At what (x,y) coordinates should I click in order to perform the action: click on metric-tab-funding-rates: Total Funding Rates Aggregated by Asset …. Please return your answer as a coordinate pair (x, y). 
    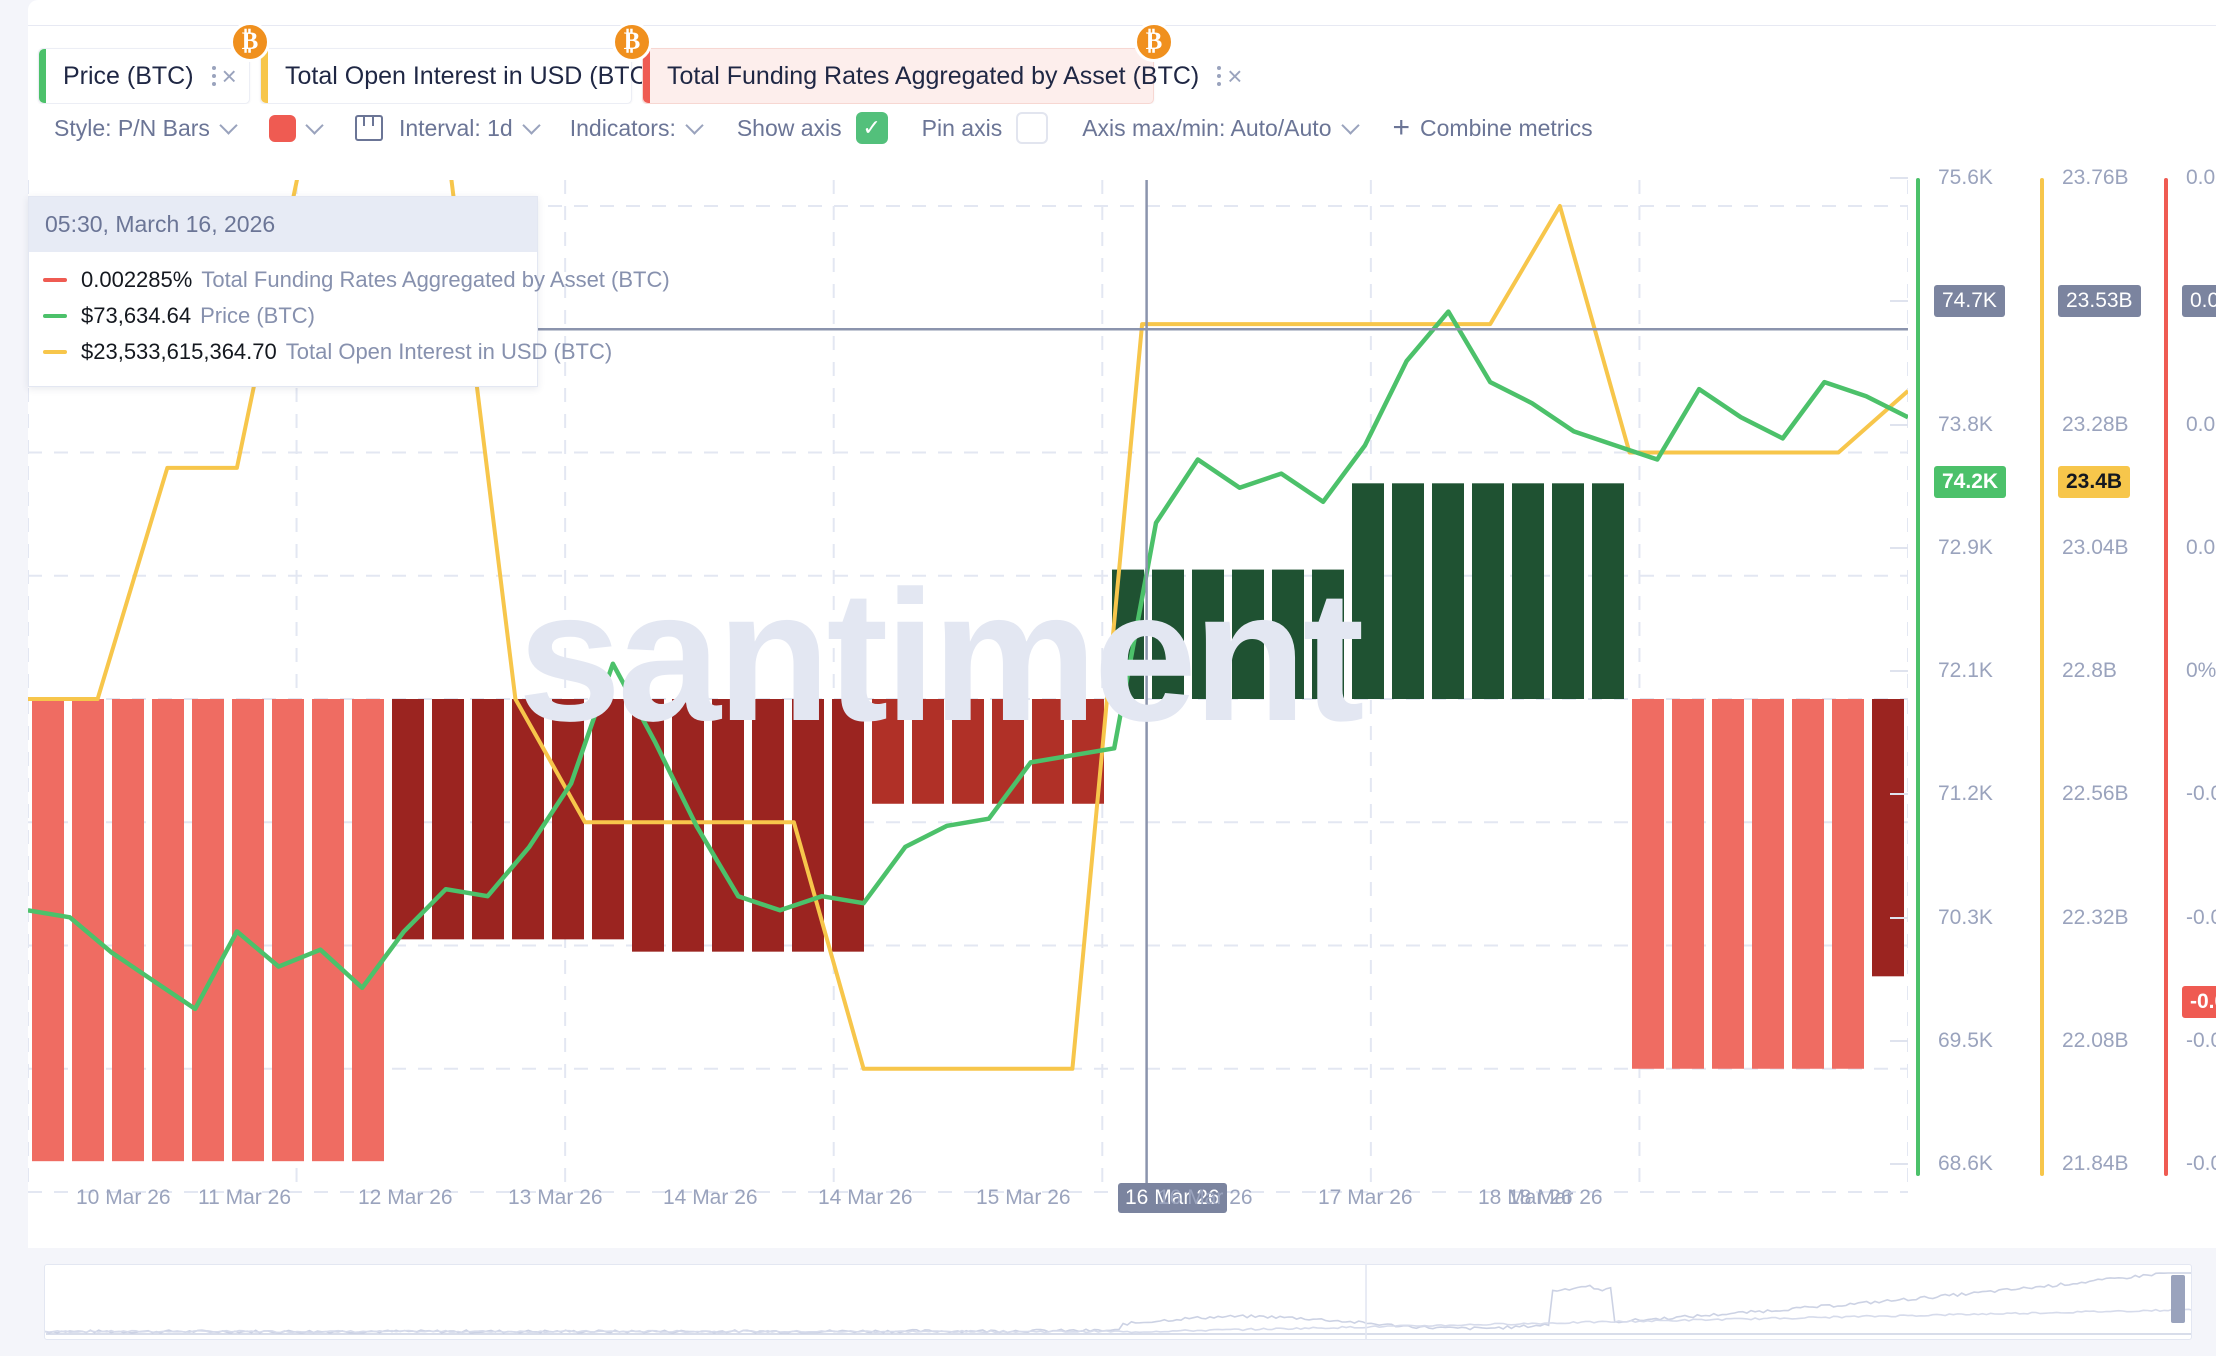
    Looking at the image, I should click on (942, 76).